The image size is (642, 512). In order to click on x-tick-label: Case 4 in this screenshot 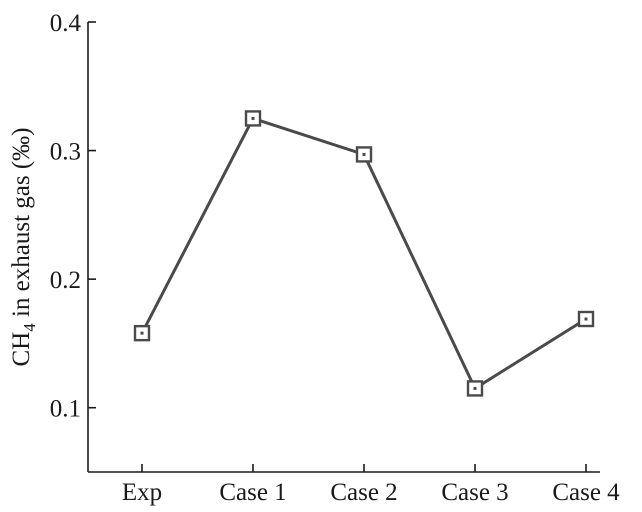, I will do `click(586, 492)`.